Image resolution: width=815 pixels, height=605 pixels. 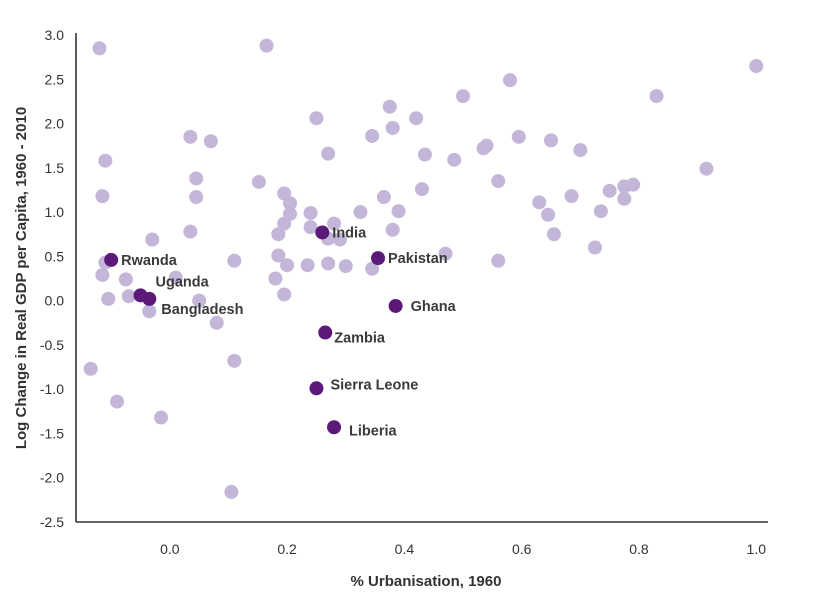 What do you see at coordinates (55, 256) in the screenshot?
I see `y-tick-label: 0.5` at bounding box center [55, 256].